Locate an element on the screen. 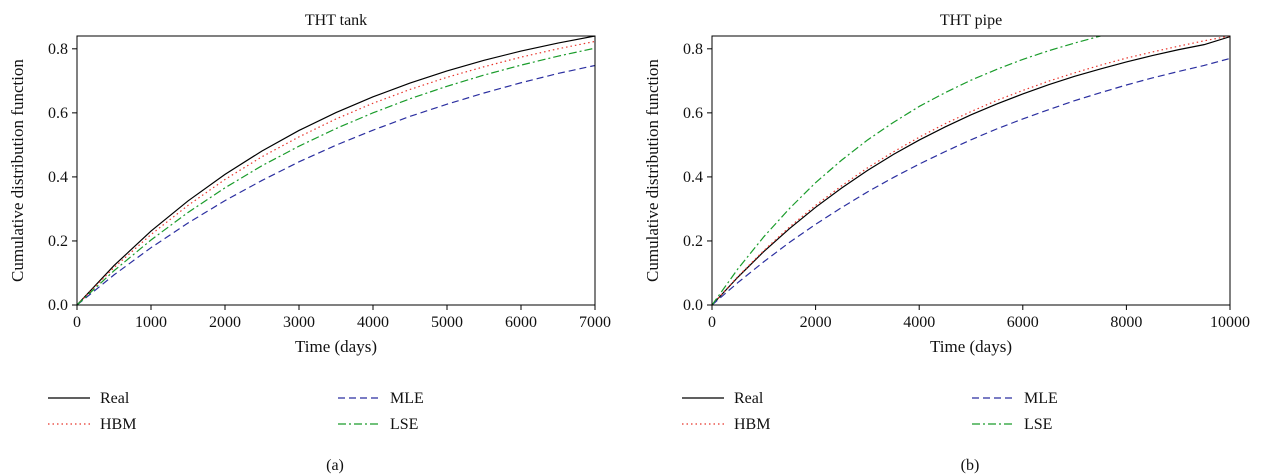  chart-title: THT tank is located at coordinates (336, 20).